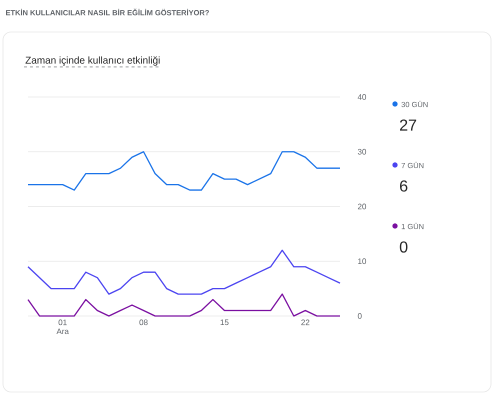  What do you see at coordinates (404, 186) in the screenshot?
I see `text: 6` at bounding box center [404, 186].